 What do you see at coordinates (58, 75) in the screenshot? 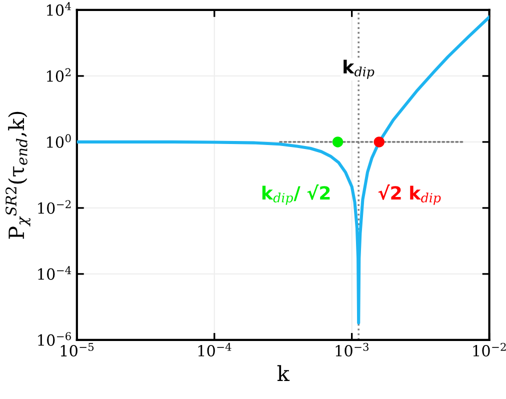
I see `y-tick-label: 10$^{2}$` at bounding box center [58, 75].